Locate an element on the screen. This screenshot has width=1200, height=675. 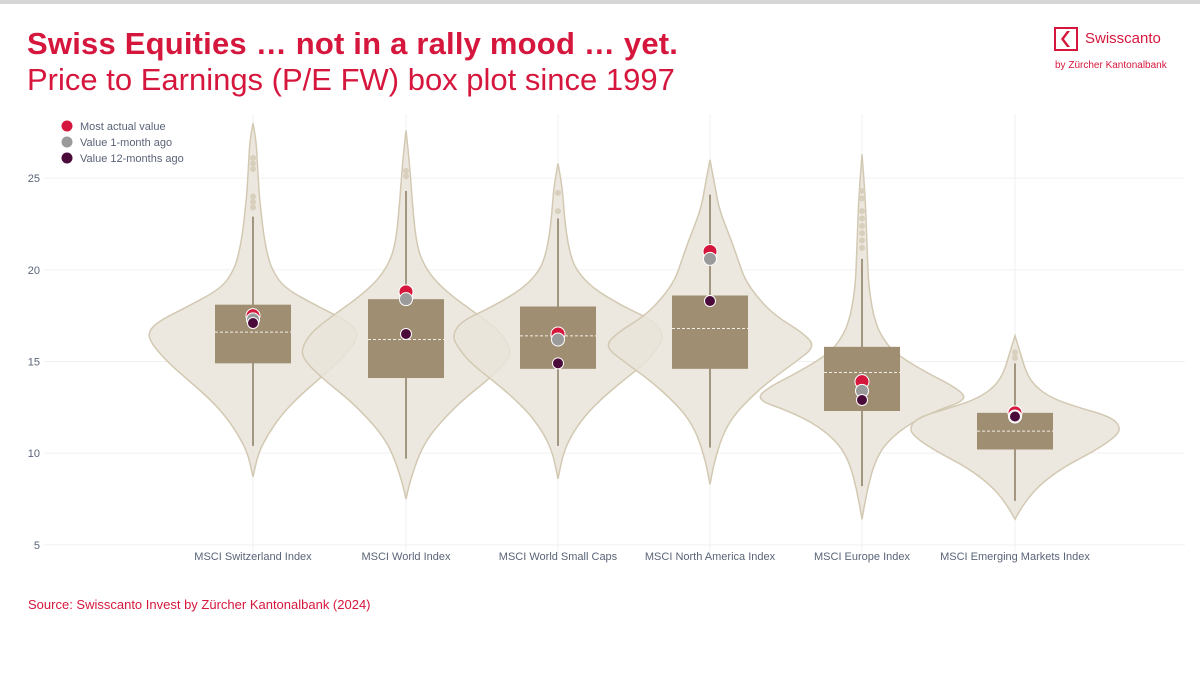
y-tick-label: 5 is located at coordinates (37, 546).